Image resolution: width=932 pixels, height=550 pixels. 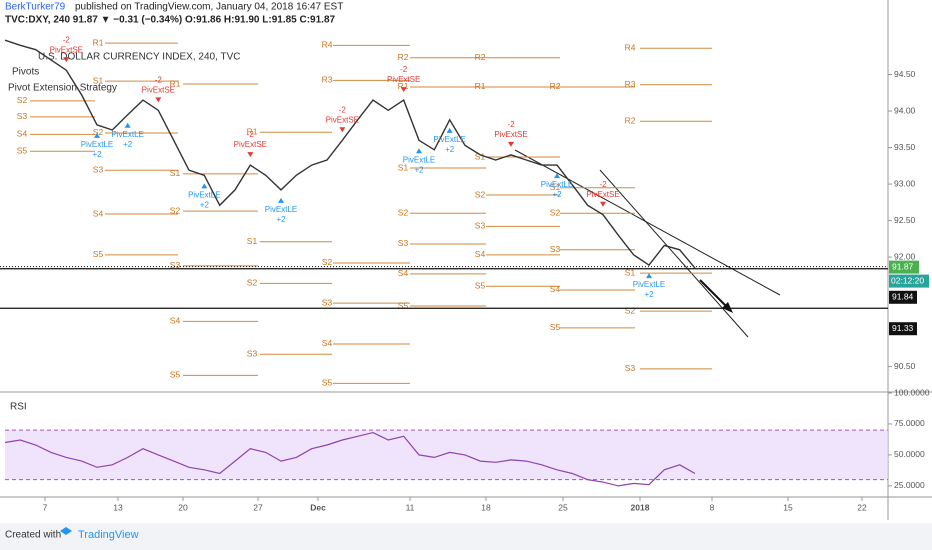 I want to click on footer-bar, so click(x=466, y=536).